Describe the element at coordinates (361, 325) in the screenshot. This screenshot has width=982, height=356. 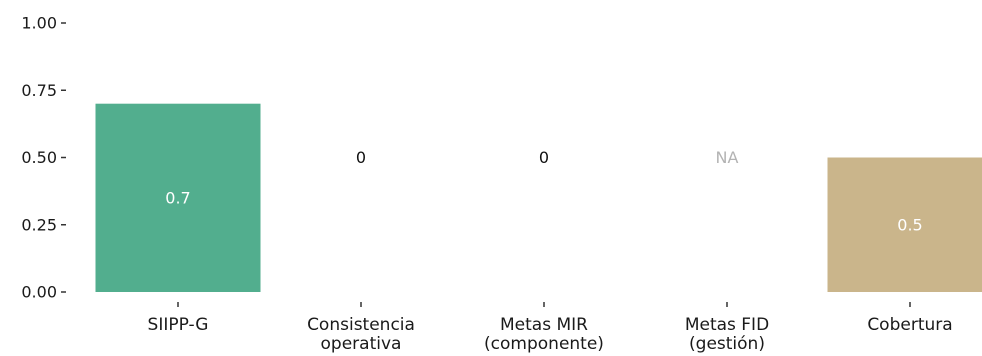
I see `x-tick-label-line: Consistencia` at that location.